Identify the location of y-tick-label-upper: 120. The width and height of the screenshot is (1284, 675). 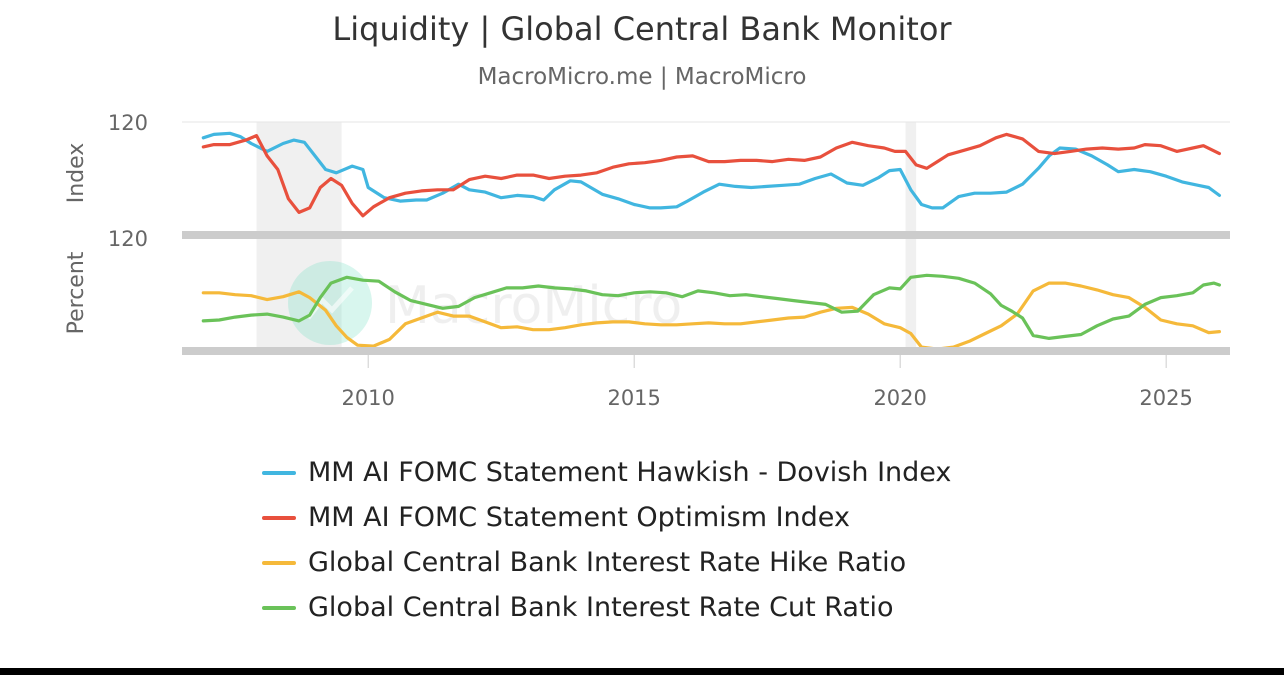
(128, 123).